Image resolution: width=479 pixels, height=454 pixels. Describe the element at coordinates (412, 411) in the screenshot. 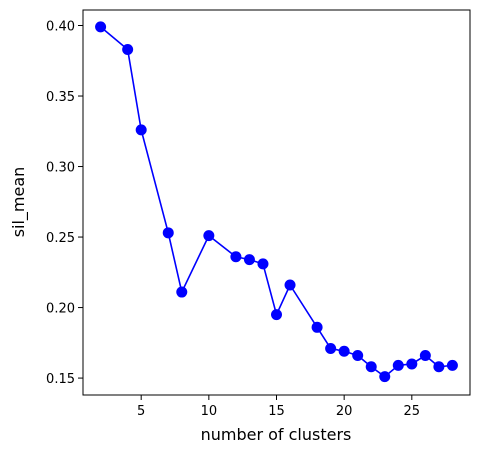

I see `x-tick-label: 25` at that location.